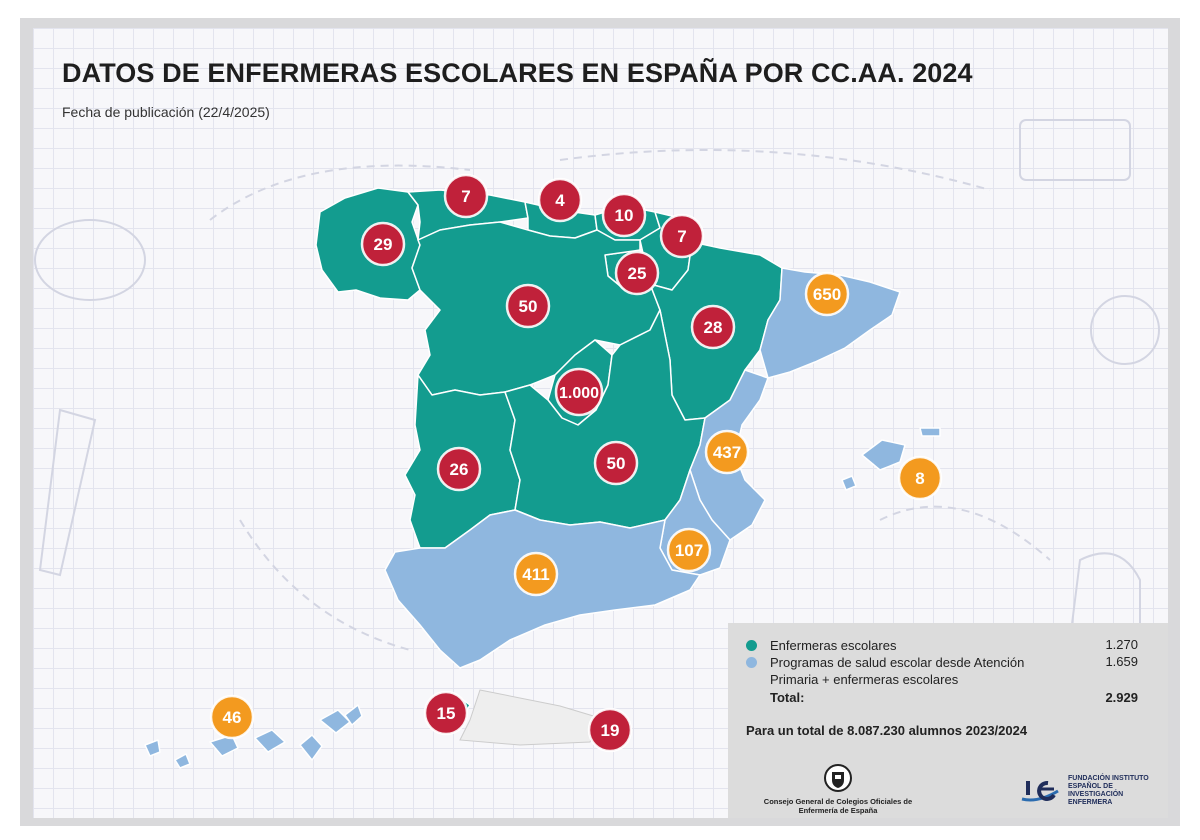 The height and width of the screenshot is (840, 1200). I want to click on marker-value: 411, so click(535, 574).